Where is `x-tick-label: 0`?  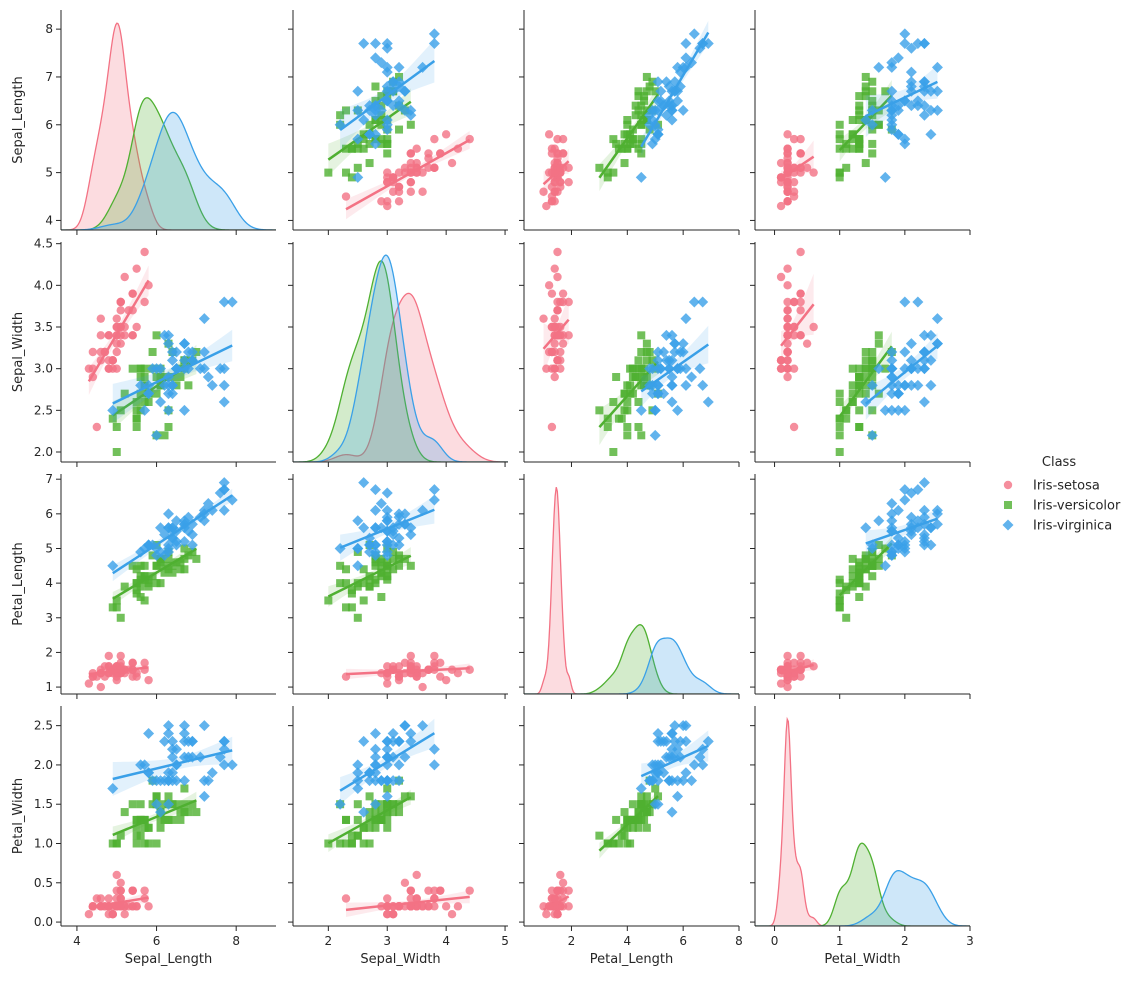 x-tick-label: 0 is located at coordinates (775, 941).